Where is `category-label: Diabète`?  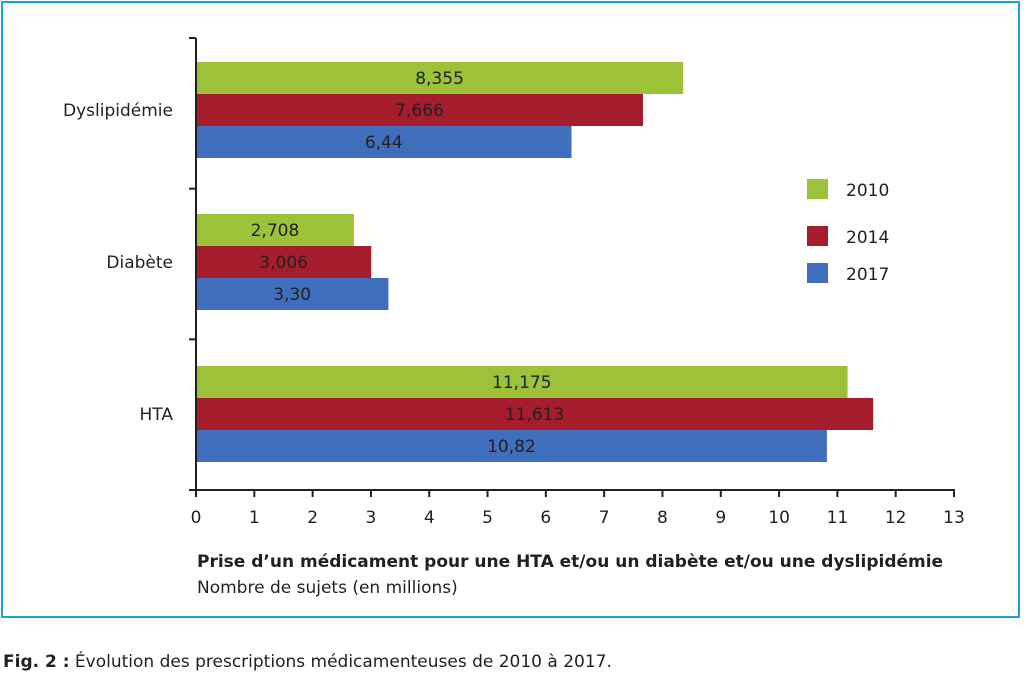
category-label: Diabète is located at coordinates (139, 263).